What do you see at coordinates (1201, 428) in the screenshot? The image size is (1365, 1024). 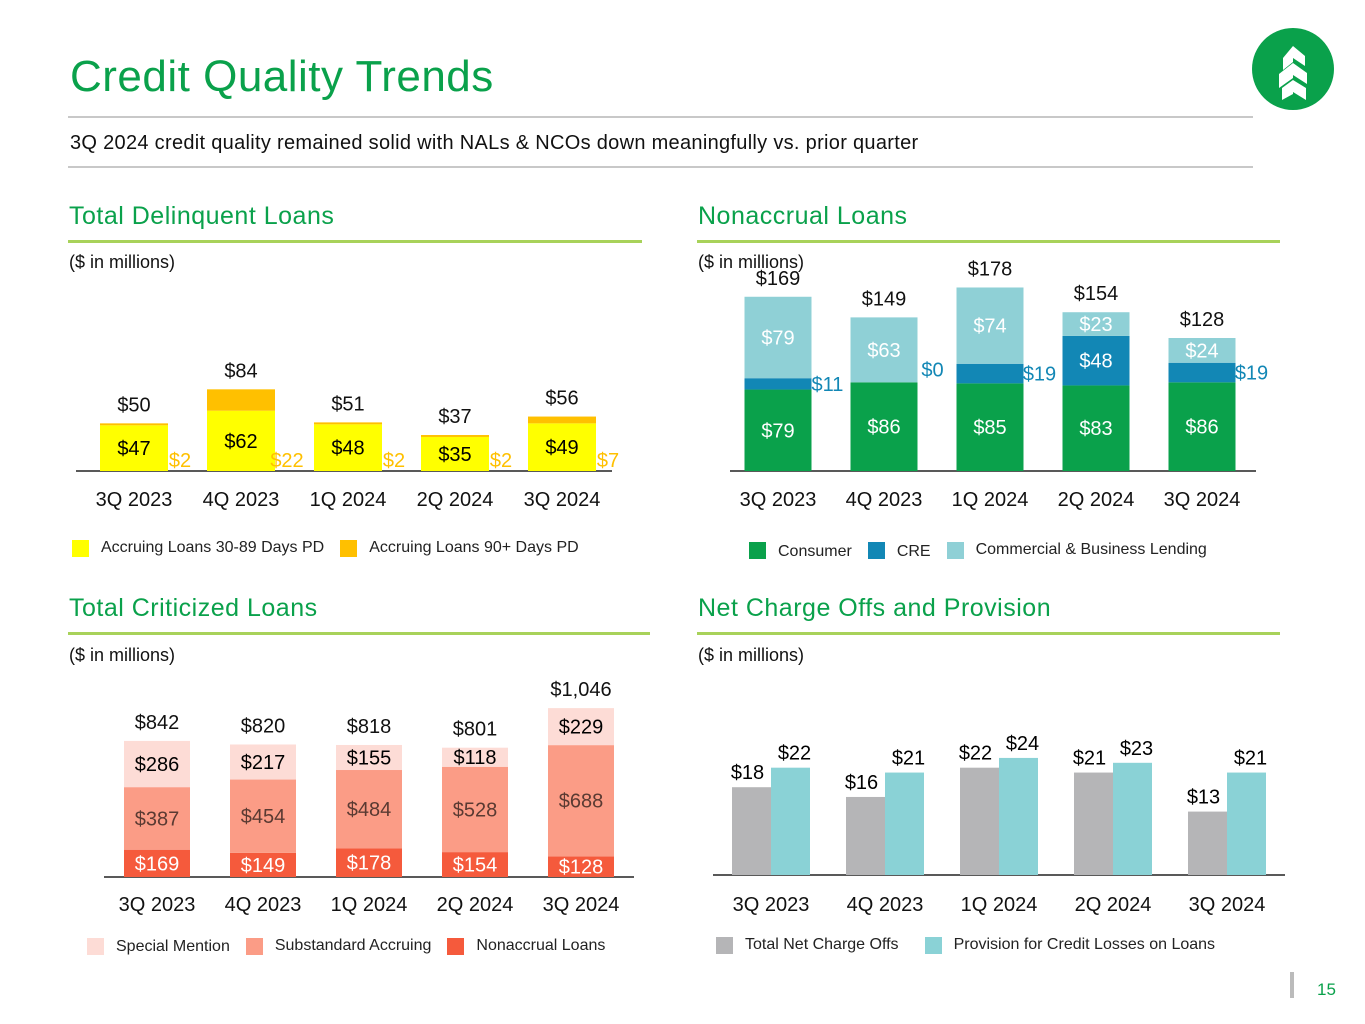 I see `data-label: $86` at bounding box center [1201, 428].